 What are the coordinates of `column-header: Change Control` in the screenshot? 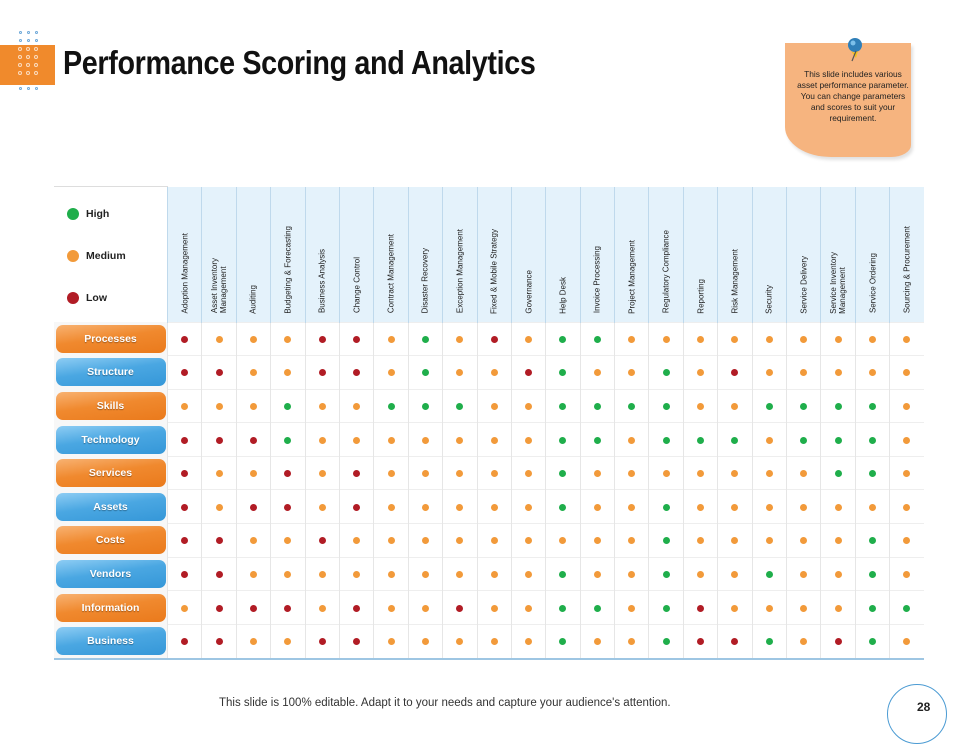 It's located at (356, 254).